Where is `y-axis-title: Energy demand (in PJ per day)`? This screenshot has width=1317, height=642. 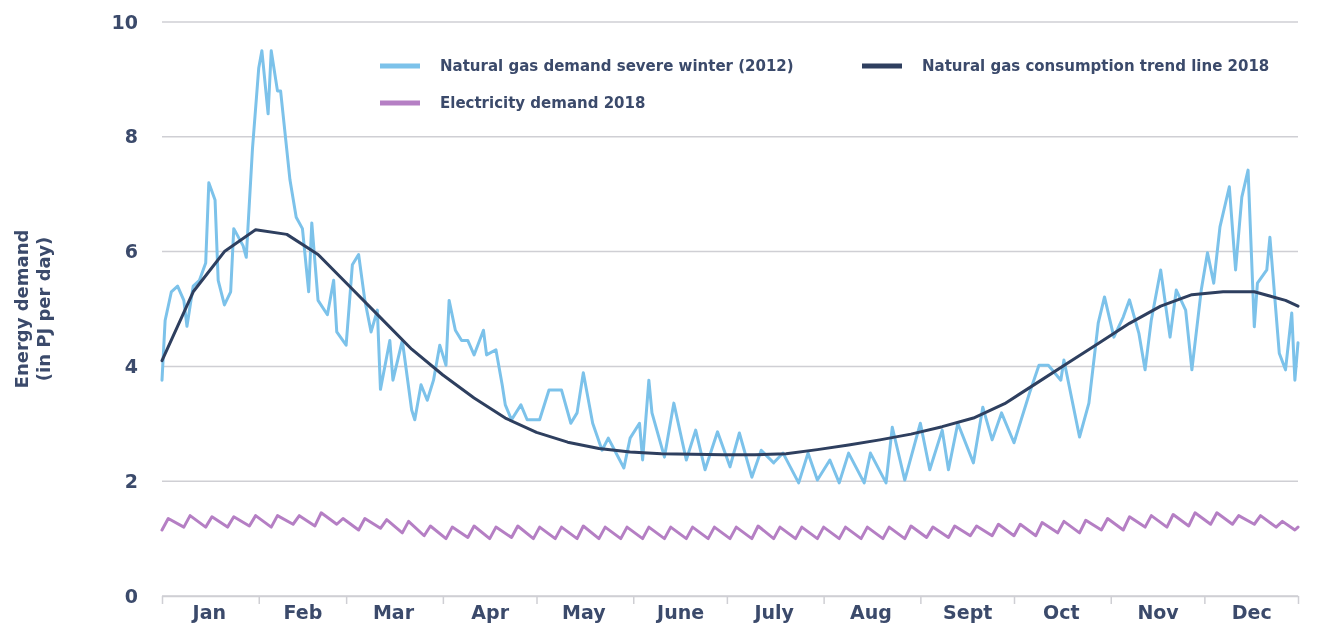
y-axis-title: Energy demand (in PJ per day) is located at coordinates (32, 309).